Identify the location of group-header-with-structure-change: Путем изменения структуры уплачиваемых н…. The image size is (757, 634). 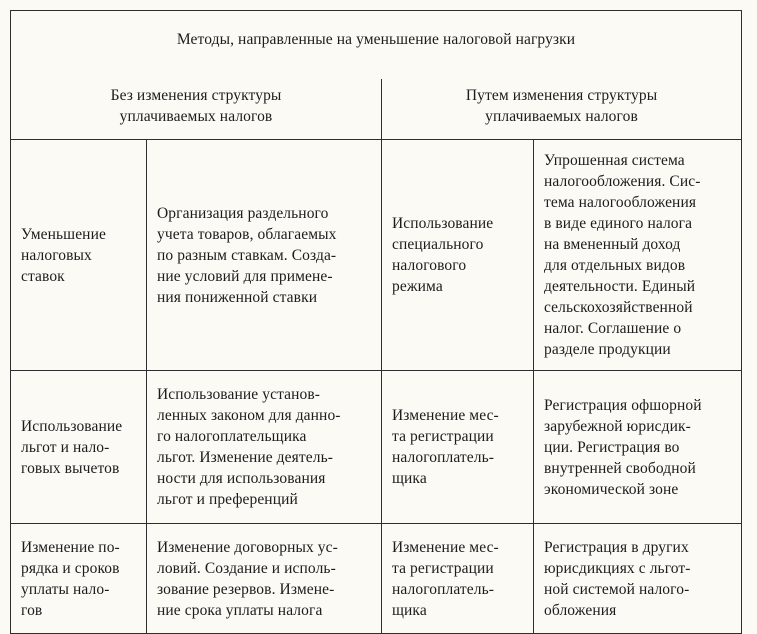
(561, 109).